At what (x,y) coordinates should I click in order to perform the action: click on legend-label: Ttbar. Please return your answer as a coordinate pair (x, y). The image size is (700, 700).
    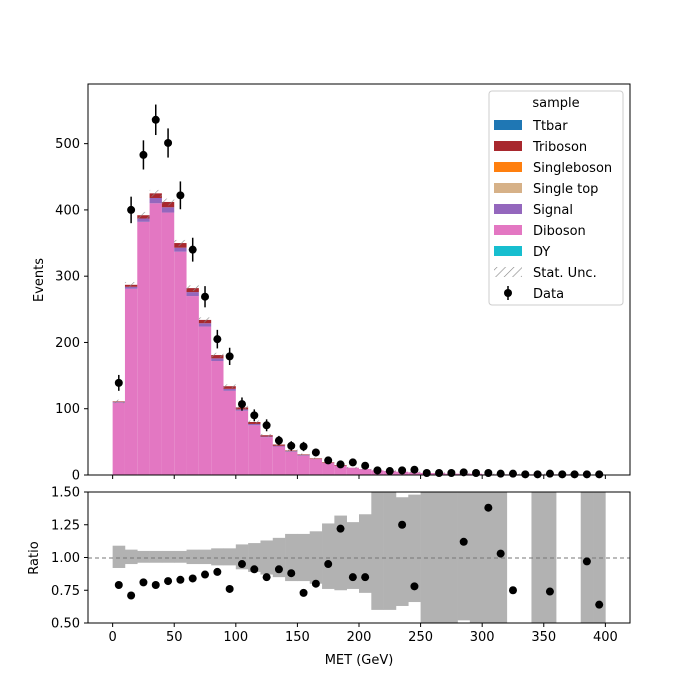
    Looking at the image, I should click on (550, 126).